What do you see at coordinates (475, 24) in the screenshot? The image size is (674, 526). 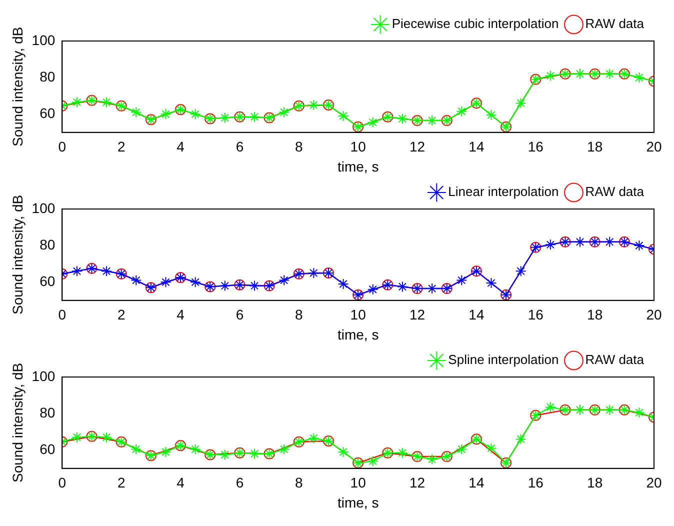 I see `legend-label: Piecewise cubic interpolation` at bounding box center [475, 24].